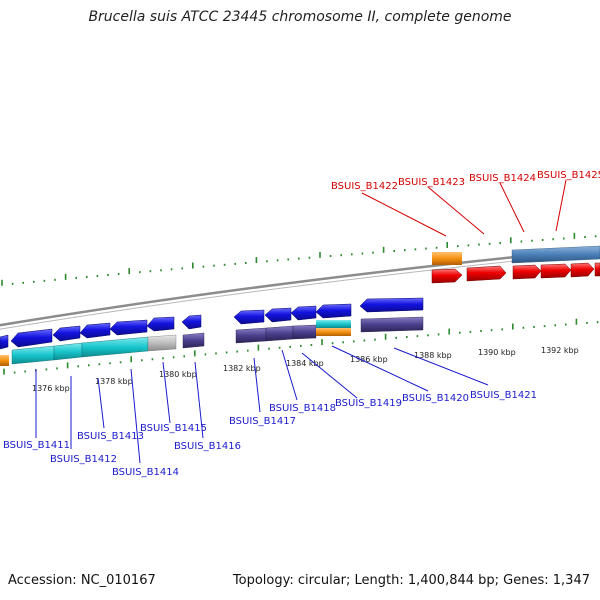  Describe the element at coordinates (207, 446) in the screenshot. I see `gene-label: BSUIS_B1416` at that location.